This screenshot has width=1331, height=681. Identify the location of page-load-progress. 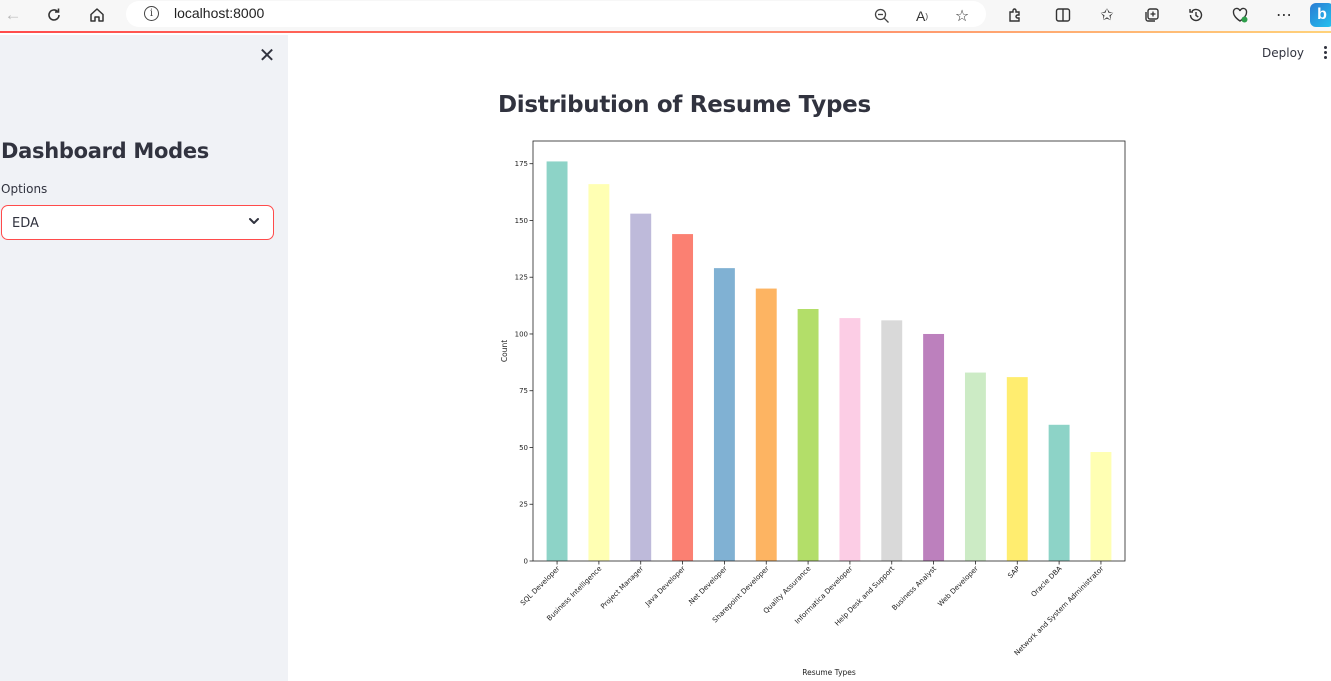
(665, 32).